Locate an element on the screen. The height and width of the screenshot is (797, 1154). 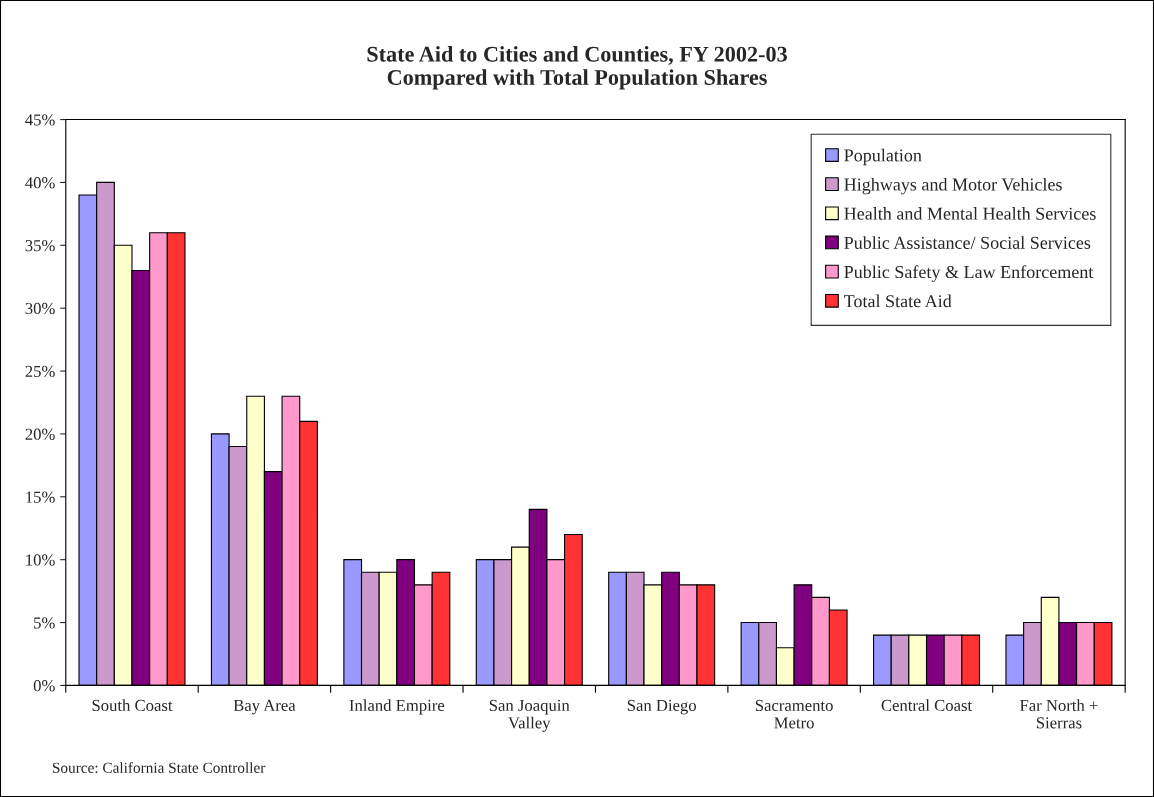
legend-label: Public Safety & Law Enforcement is located at coordinates (969, 273).